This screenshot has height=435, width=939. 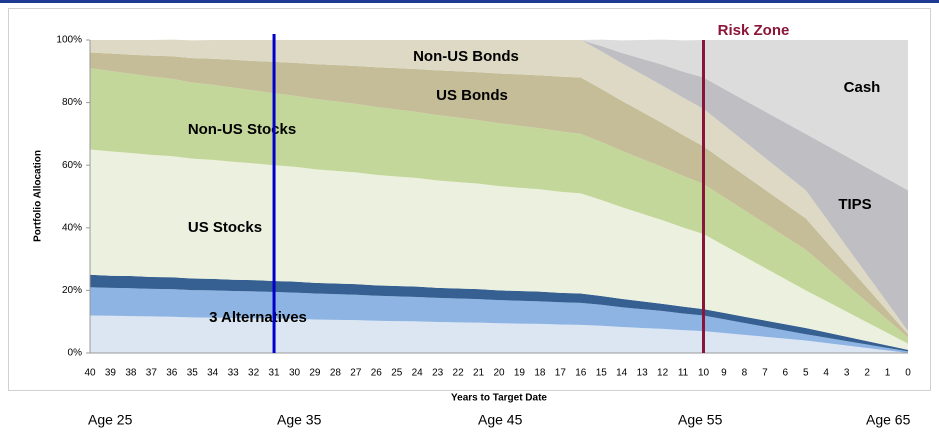 I want to click on age-label: Age 45, so click(x=500, y=420).